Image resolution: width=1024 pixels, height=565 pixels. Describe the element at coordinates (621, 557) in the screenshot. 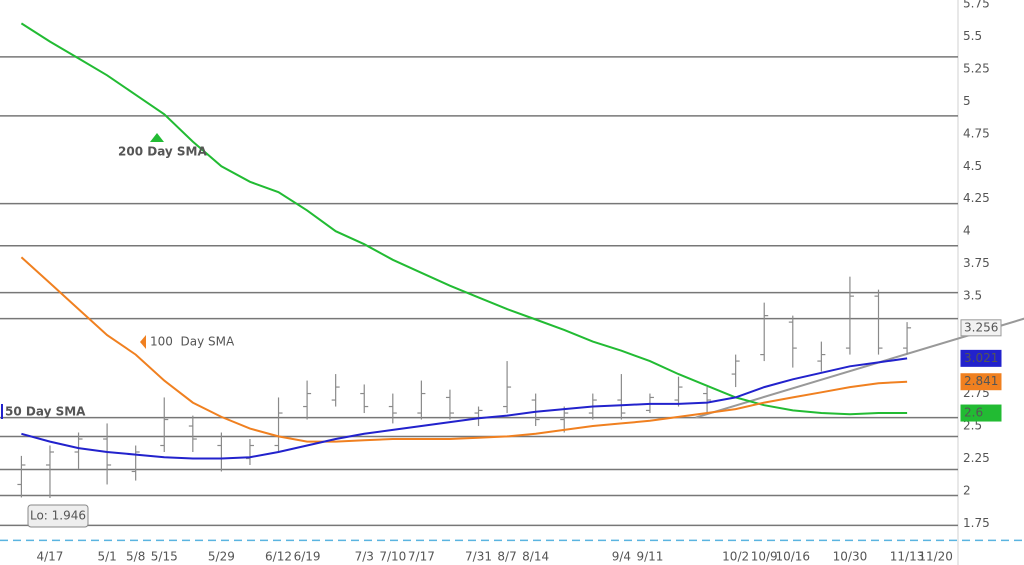

I see `x-tick-label: 9/4` at that location.